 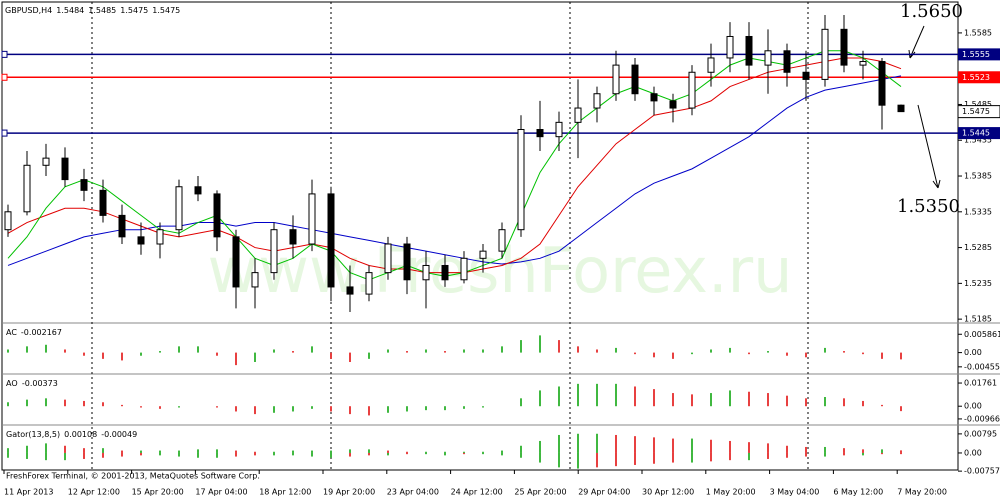 I want to click on x-tick-label: 25 Apr 20:00, so click(x=540, y=492).